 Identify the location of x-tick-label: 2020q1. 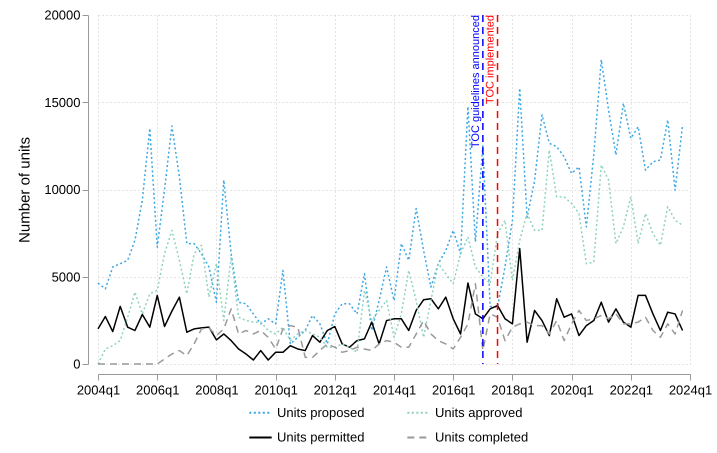
(572, 390).